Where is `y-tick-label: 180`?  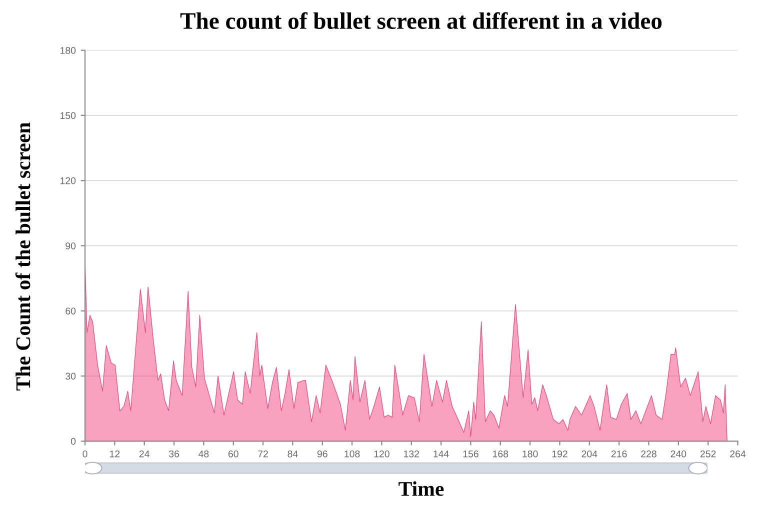 y-tick-label: 180 is located at coordinates (68, 50).